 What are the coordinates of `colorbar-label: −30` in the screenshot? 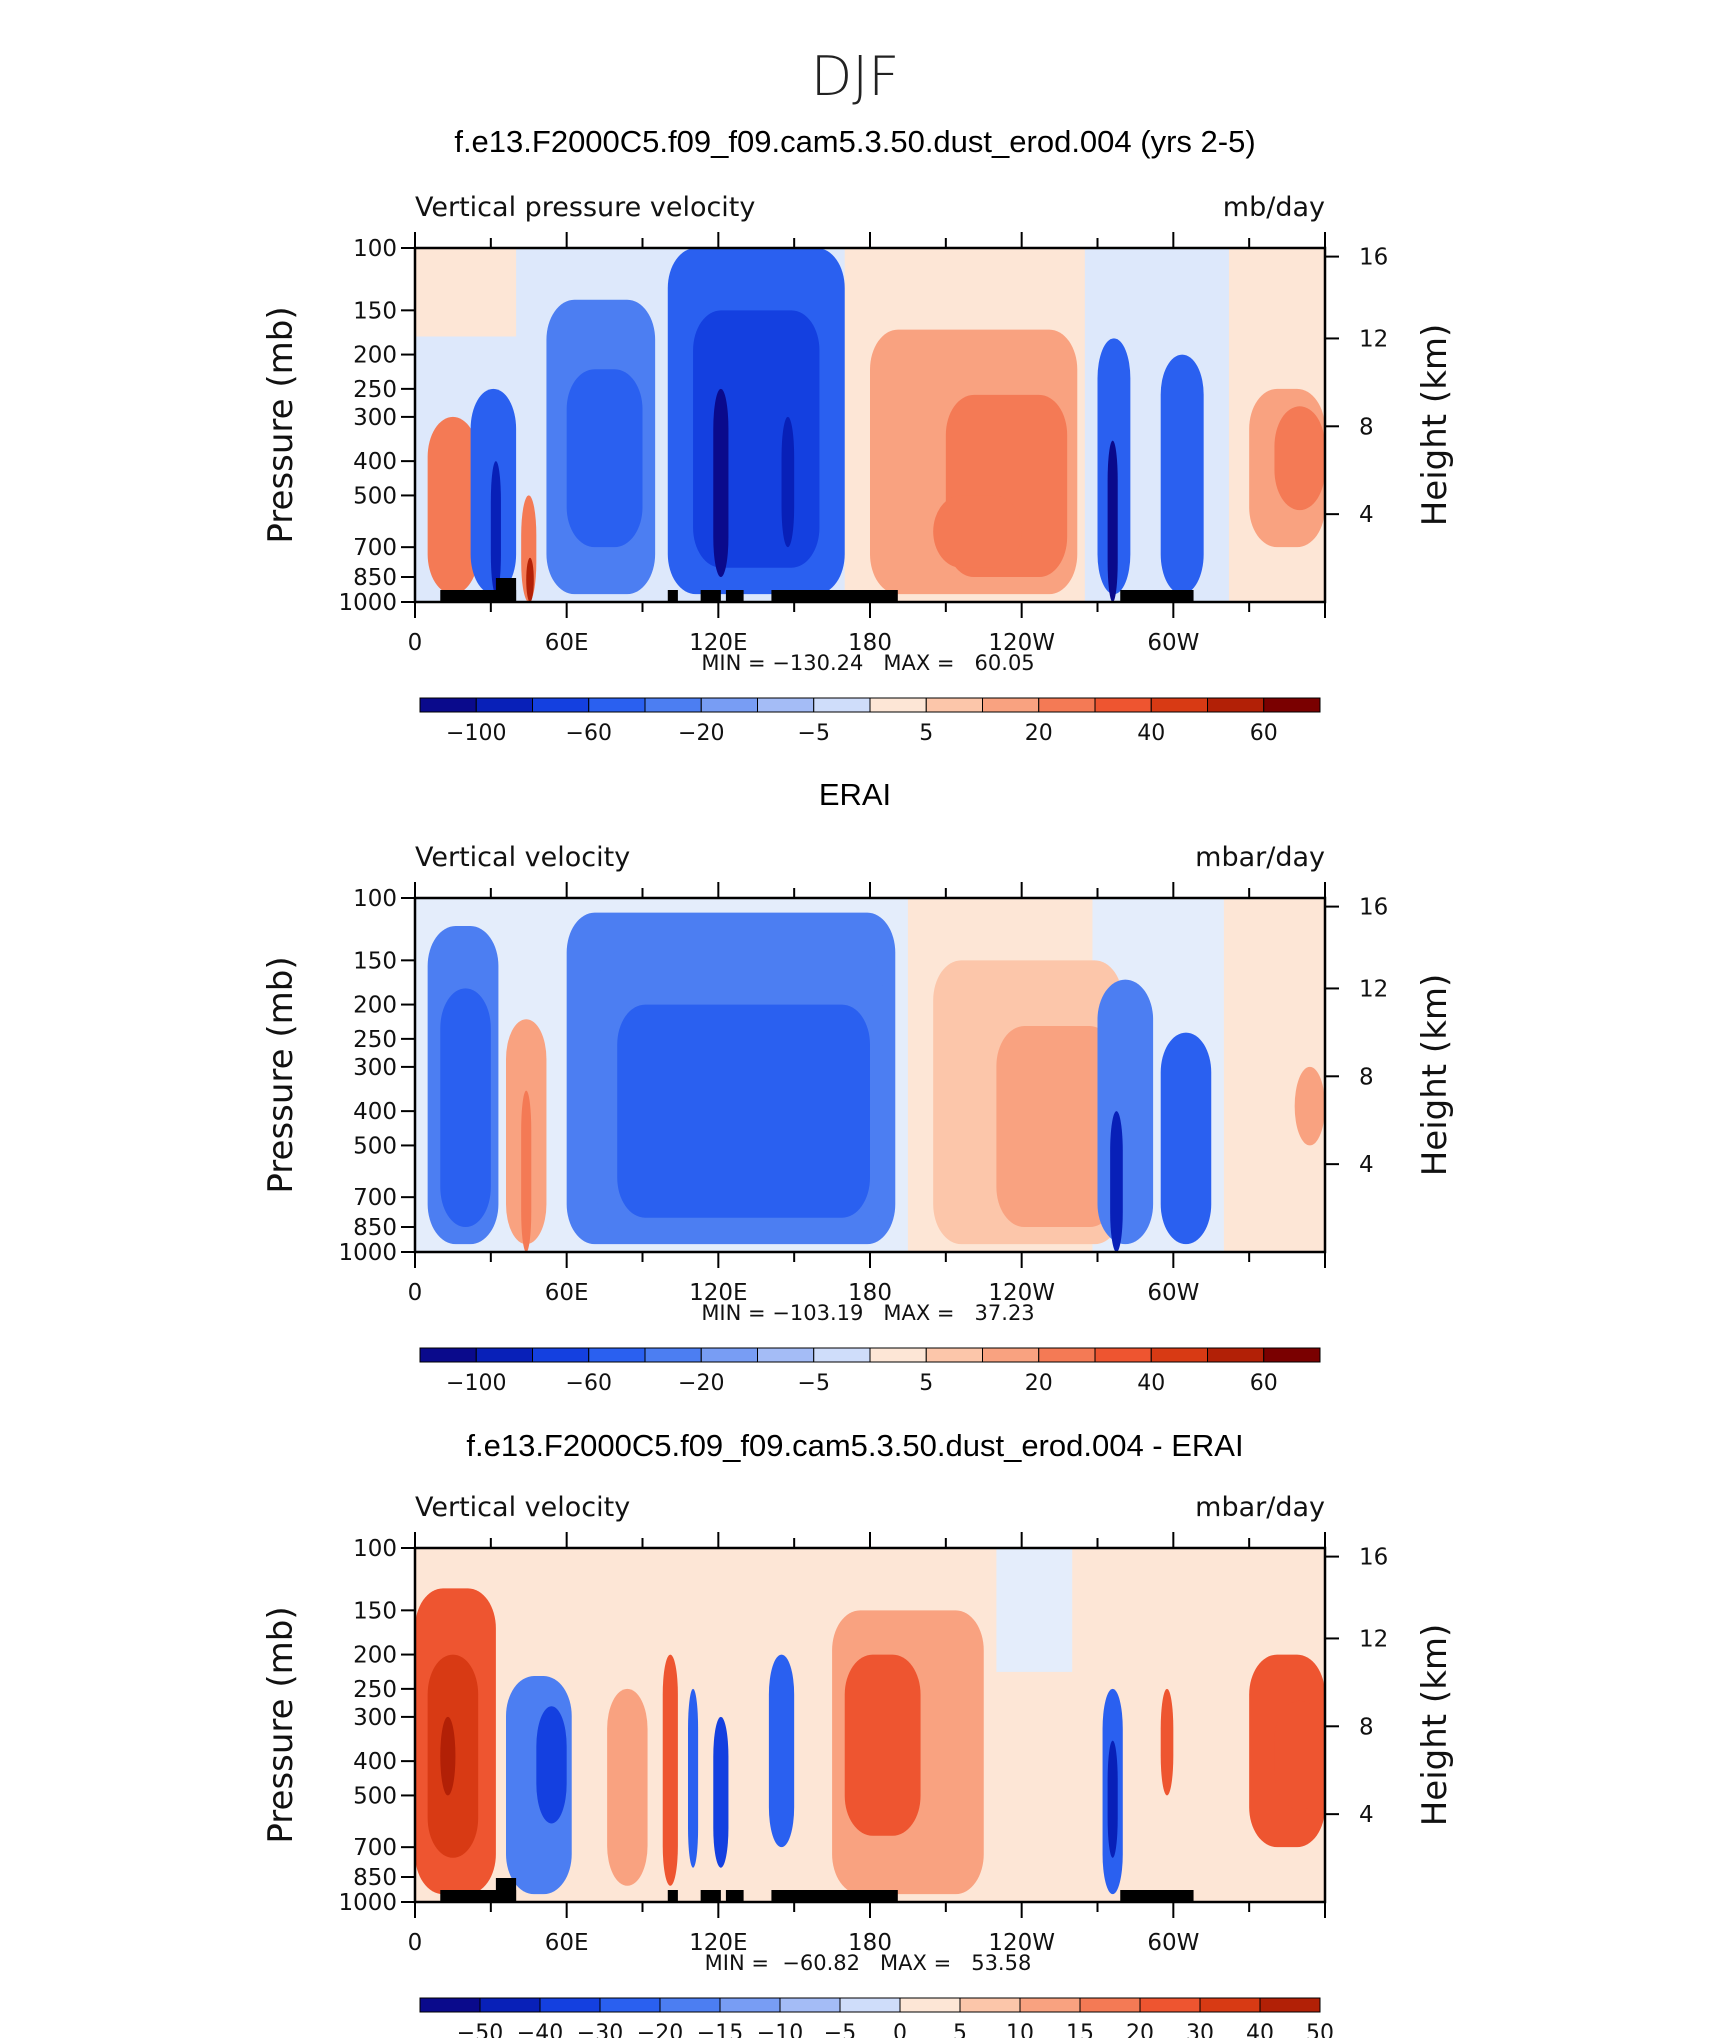 It's located at (600, 2029).